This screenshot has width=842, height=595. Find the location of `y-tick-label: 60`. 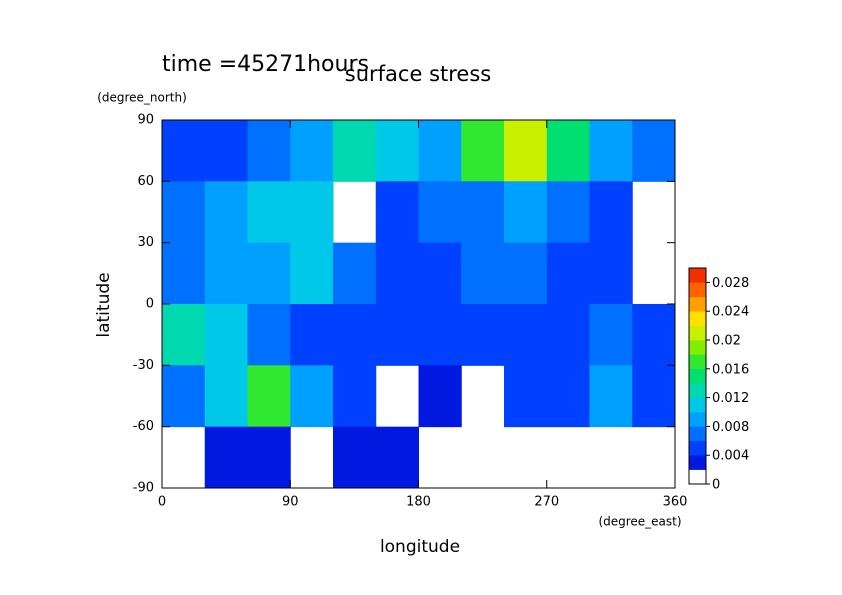

y-tick-label: 60 is located at coordinates (145, 181).